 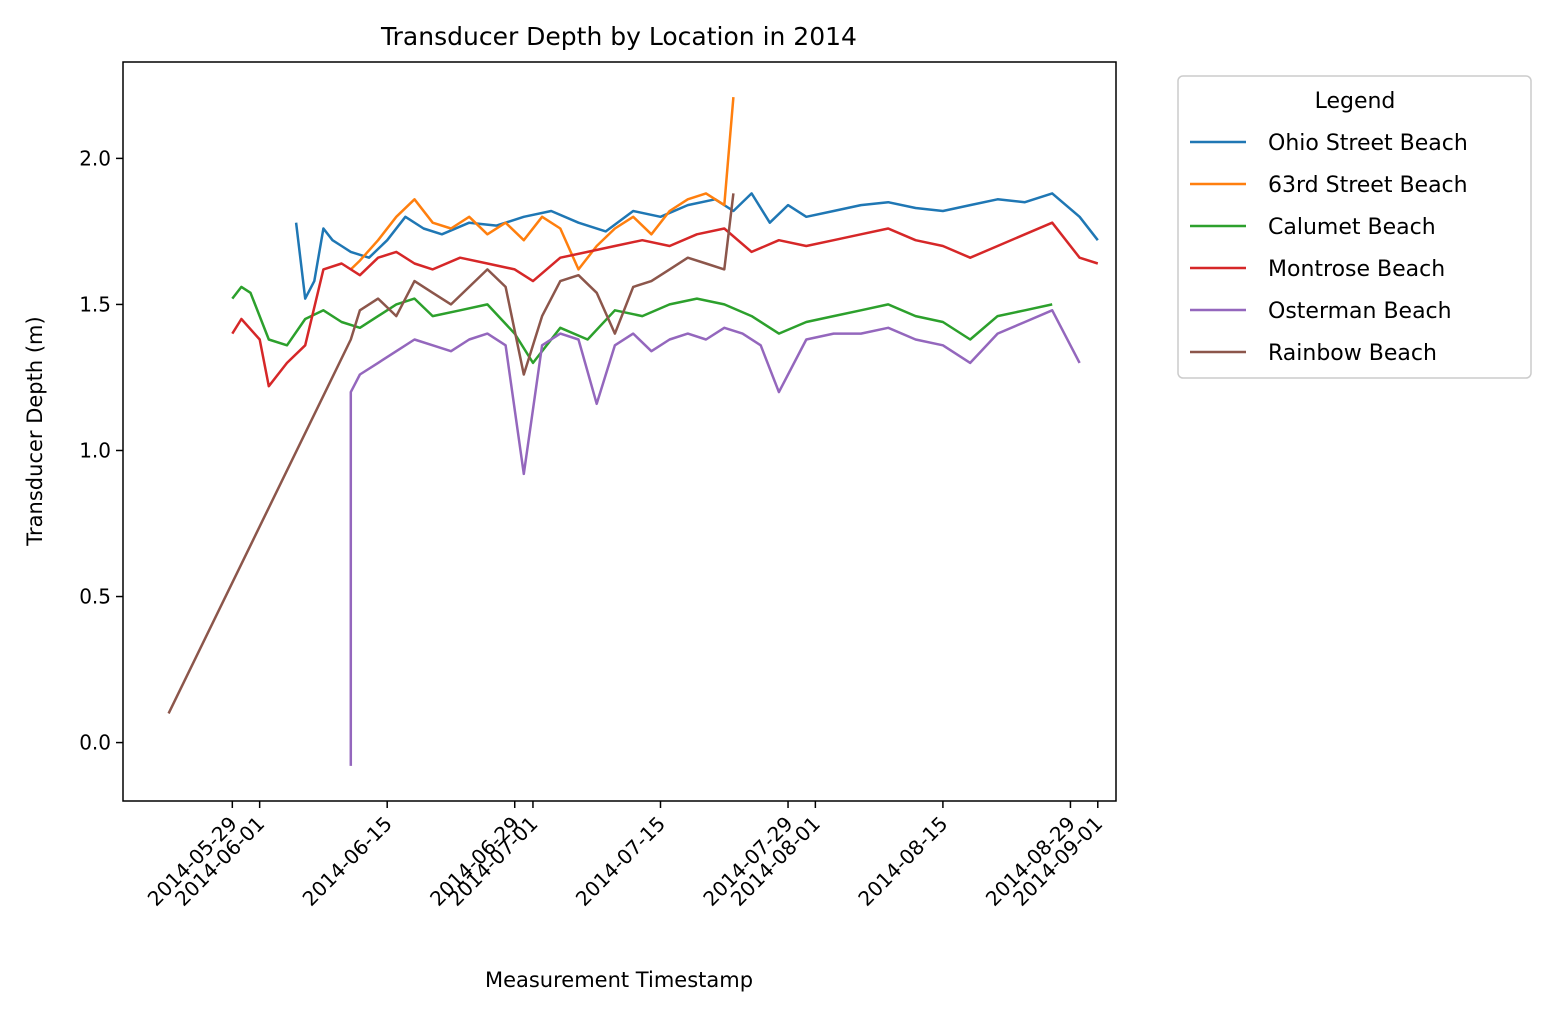 What do you see at coordinates (35, 431) in the screenshot?
I see `y-axis-label: Transducer Depth (m)` at bounding box center [35, 431].